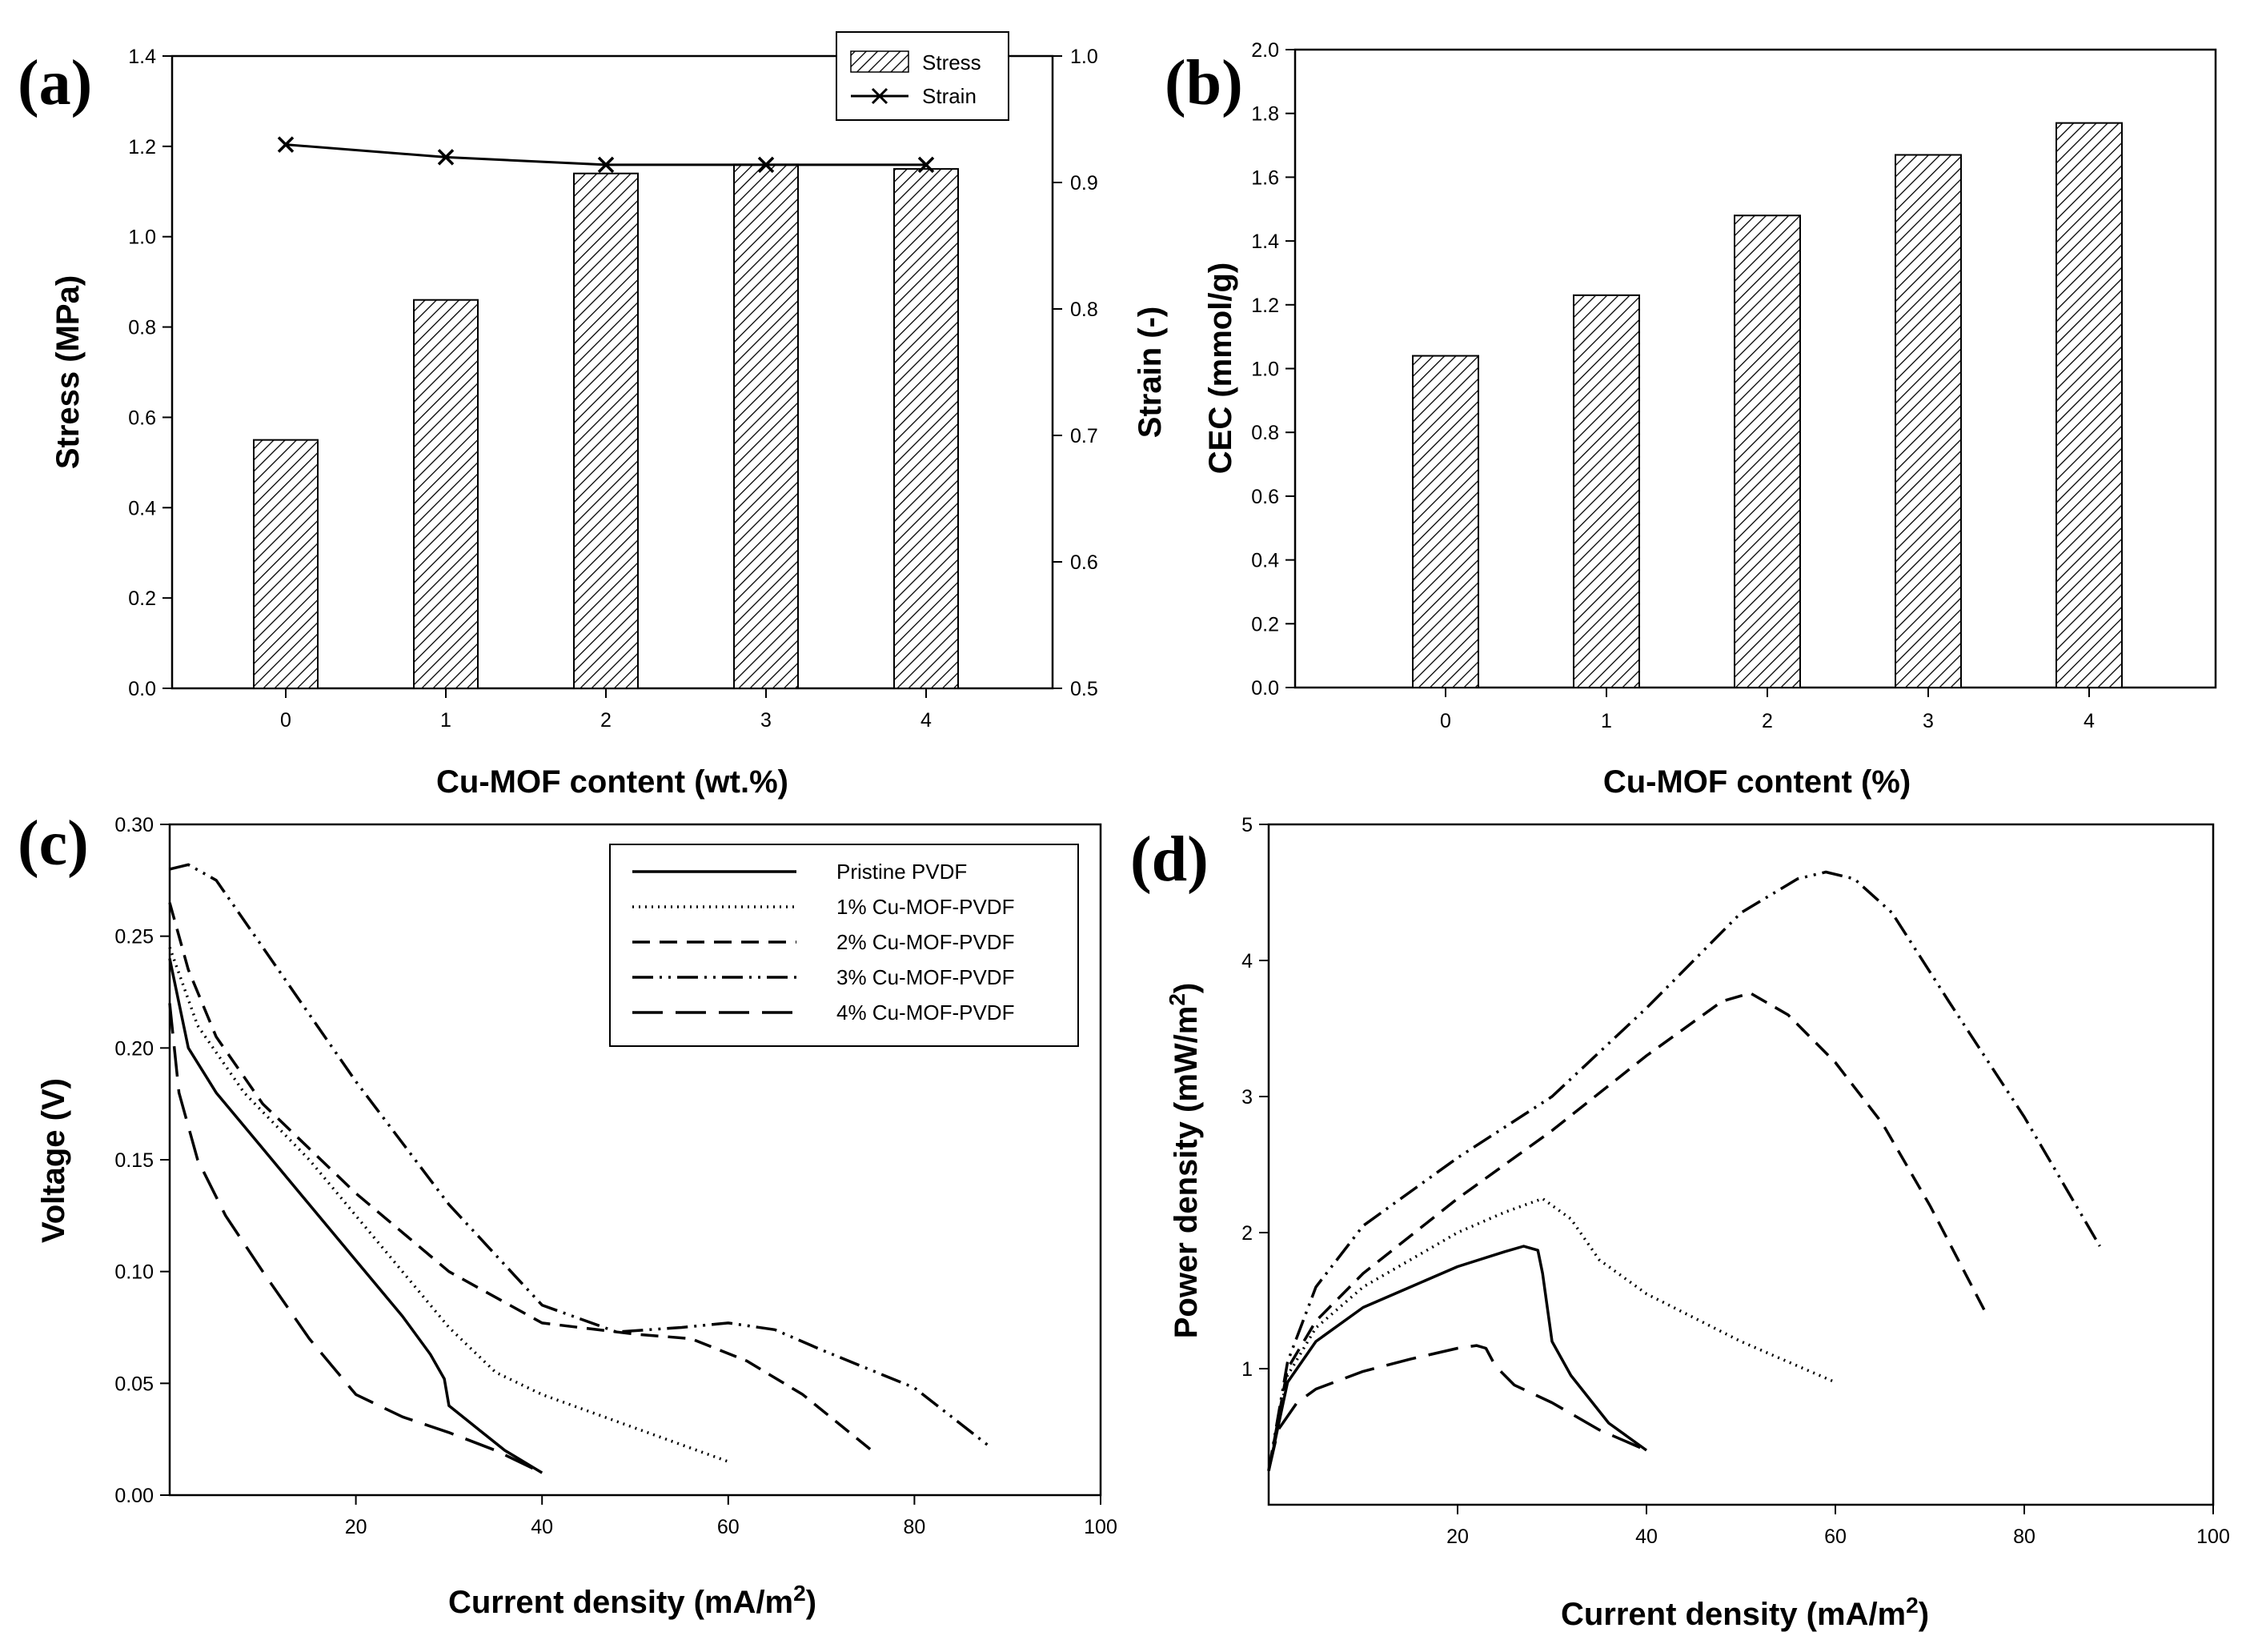 Image resolution: width=2246 pixels, height=1652 pixels. Describe the element at coordinates (1733, 1614) in the screenshot. I see `x-axis-title-d-main: Current density (mA/m` at that location.